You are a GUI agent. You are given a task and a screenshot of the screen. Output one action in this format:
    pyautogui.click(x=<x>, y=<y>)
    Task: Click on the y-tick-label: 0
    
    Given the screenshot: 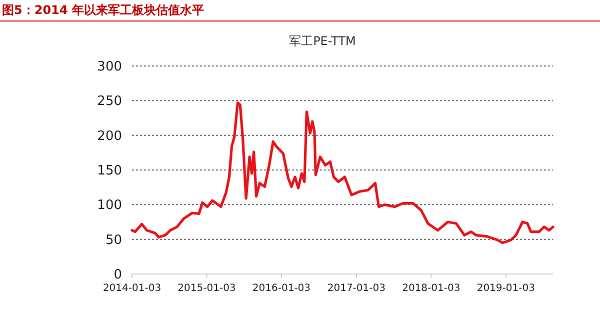 What is the action you would take?
    pyautogui.click(x=118, y=275)
    